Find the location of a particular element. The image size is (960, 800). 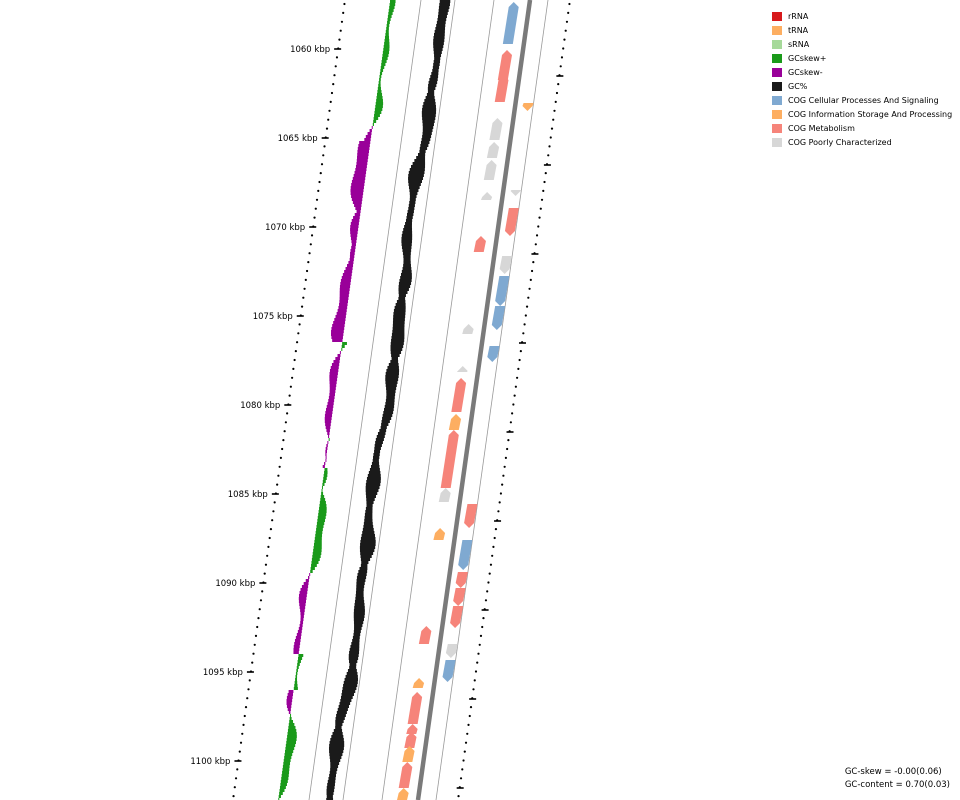

legend-item-cog-information: COG Information Storage And Processing is located at coordinates (862, 114).